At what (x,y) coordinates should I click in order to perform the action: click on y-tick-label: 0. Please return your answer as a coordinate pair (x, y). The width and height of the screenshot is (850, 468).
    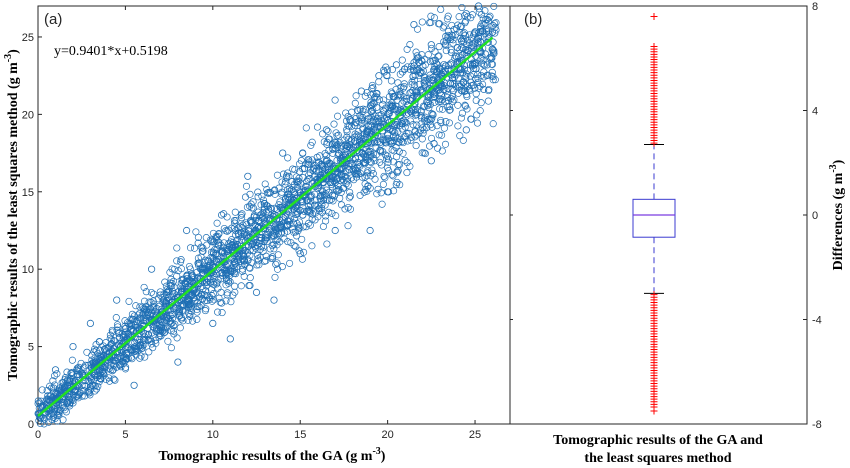
    Looking at the image, I should click on (31, 425).